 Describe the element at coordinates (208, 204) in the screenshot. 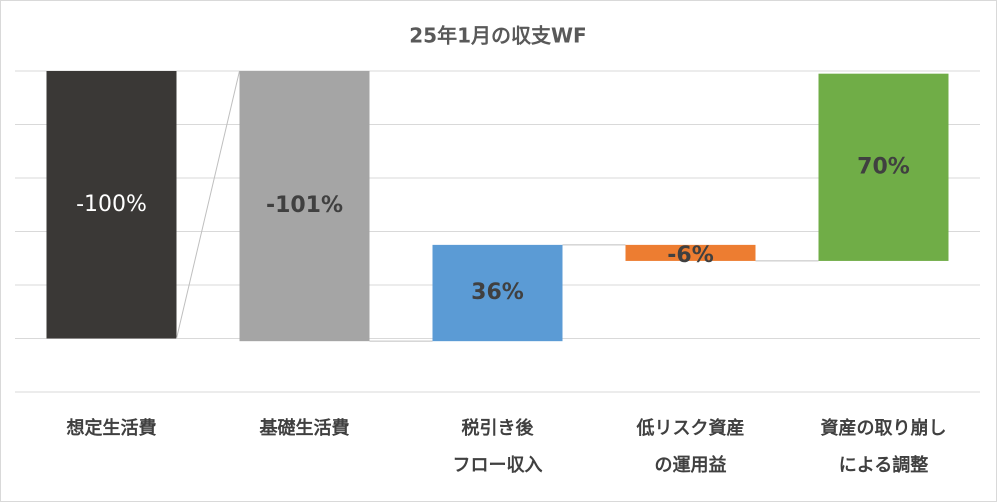

I see `connector` at that location.